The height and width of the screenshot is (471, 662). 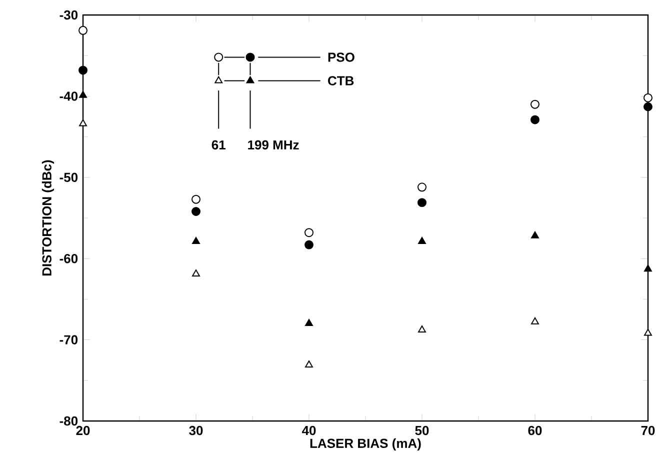 What do you see at coordinates (48, 218) in the screenshot?
I see `y-axis-title: DISTORTION (dBc)` at bounding box center [48, 218].